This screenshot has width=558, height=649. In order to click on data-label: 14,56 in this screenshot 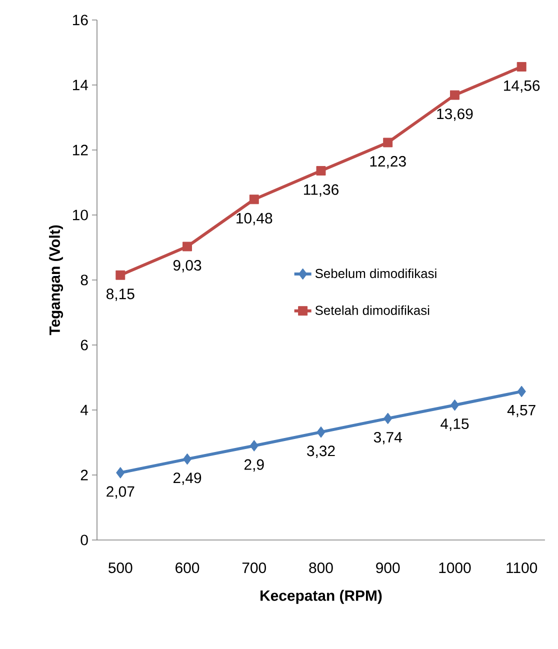, I will do `click(522, 86)`.